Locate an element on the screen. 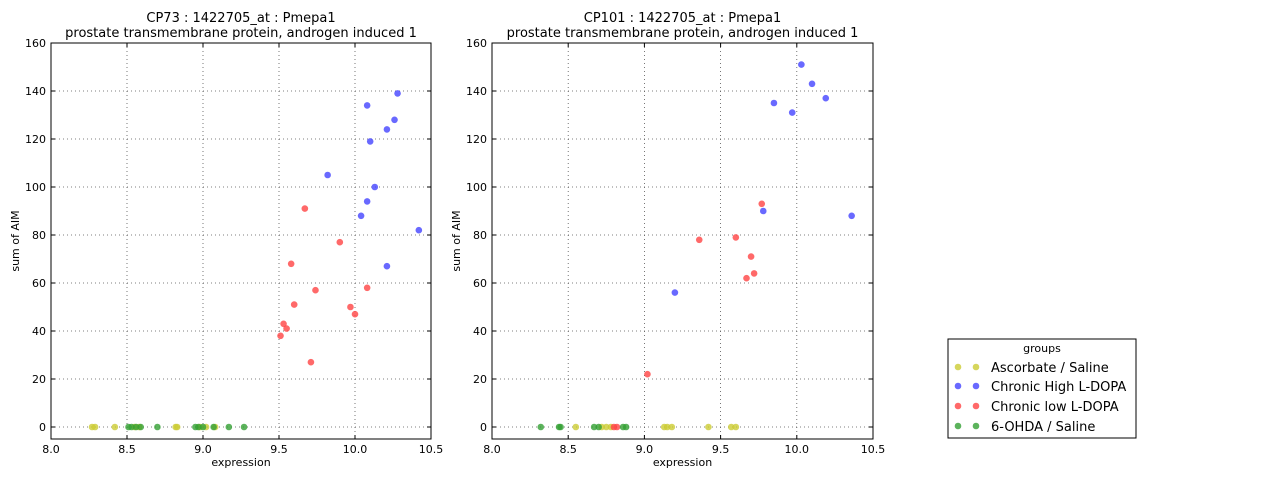 The height and width of the screenshot is (484, 1280). legend-item: Ascorbate / Saline is located at coordinates (1031, 368).